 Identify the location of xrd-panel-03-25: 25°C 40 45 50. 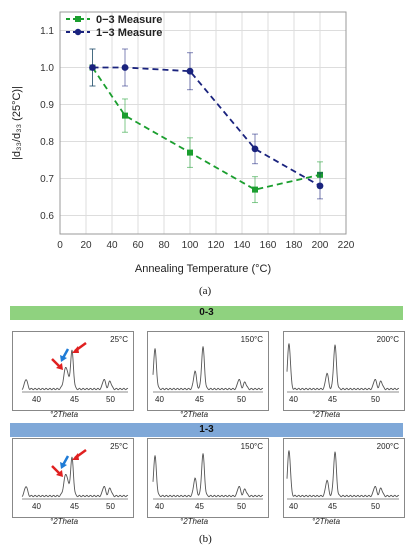
(73, 371).